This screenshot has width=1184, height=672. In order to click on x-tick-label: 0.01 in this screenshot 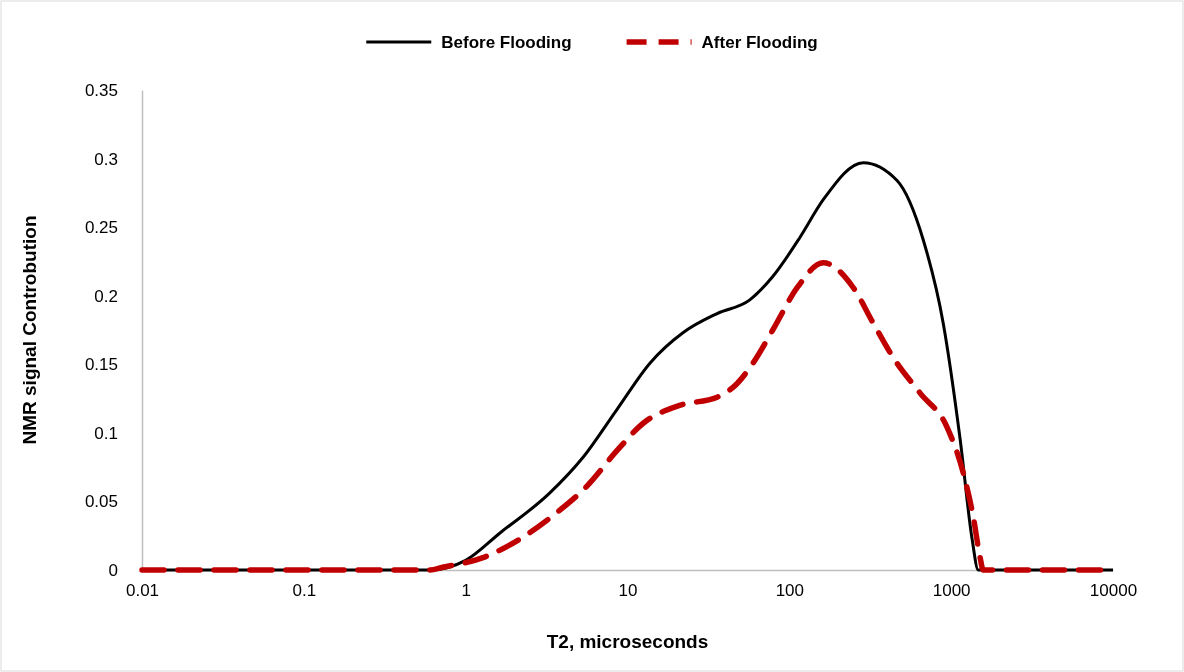, I will do `click(142, 591)`.